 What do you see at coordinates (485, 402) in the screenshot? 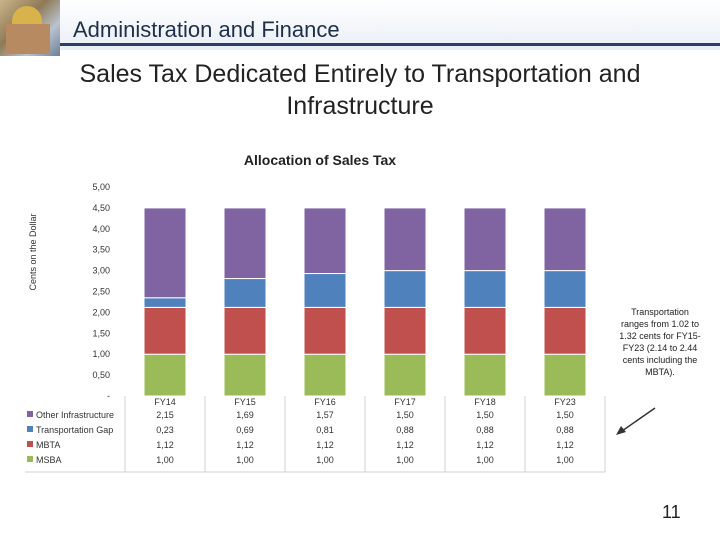
I see `category-label: FY18` at bounding box center [485, 402].